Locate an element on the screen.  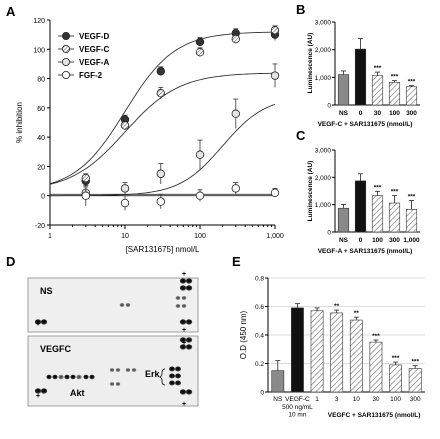
panel-label-c: C is located at coordinates (301, 135).